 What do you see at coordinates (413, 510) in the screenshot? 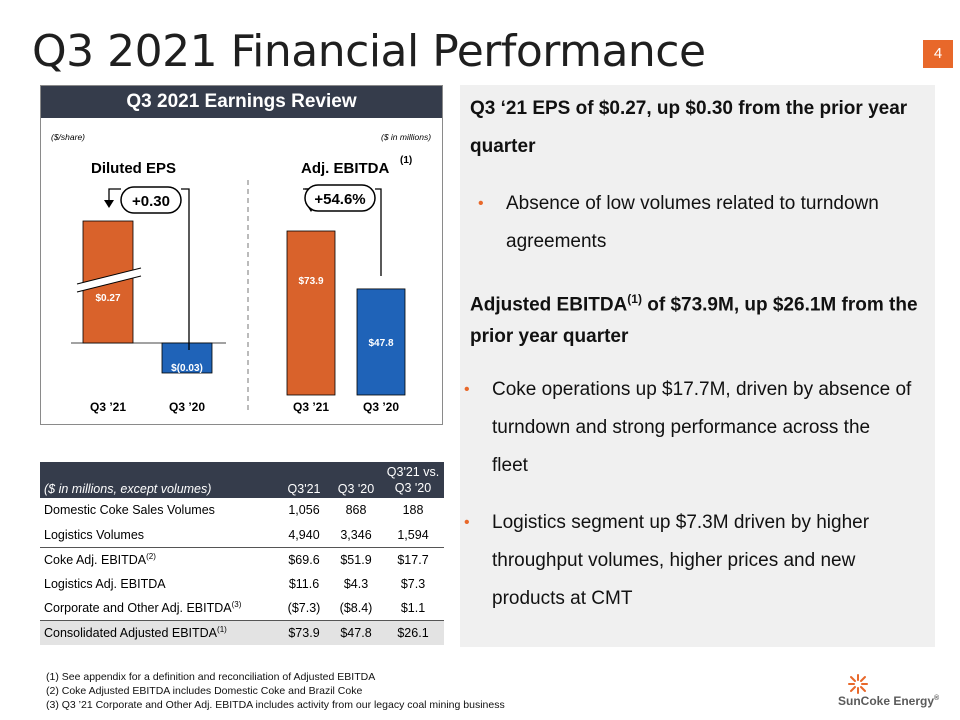
I see `cell-change: 188` at bounding box center [413, 510].